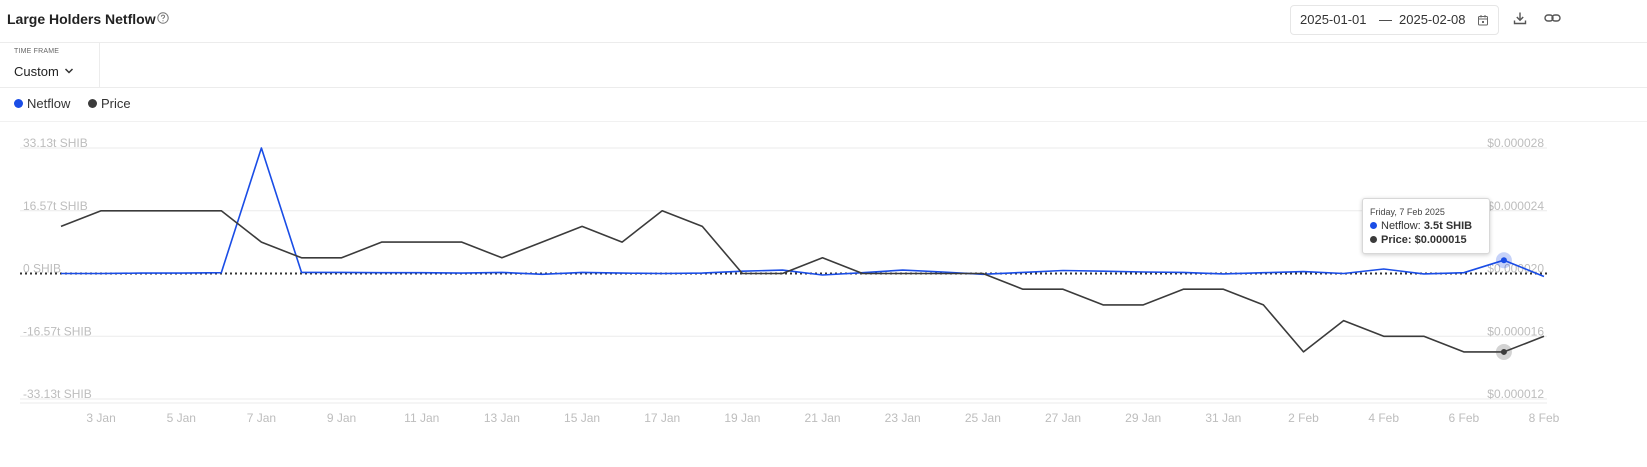 Image resolution: width=1647 pixels, height=467 pixels. Describe the element at coordinates (1143, 418) in the screenshot. I see `x-tick-label: 29 Jan` at that location.